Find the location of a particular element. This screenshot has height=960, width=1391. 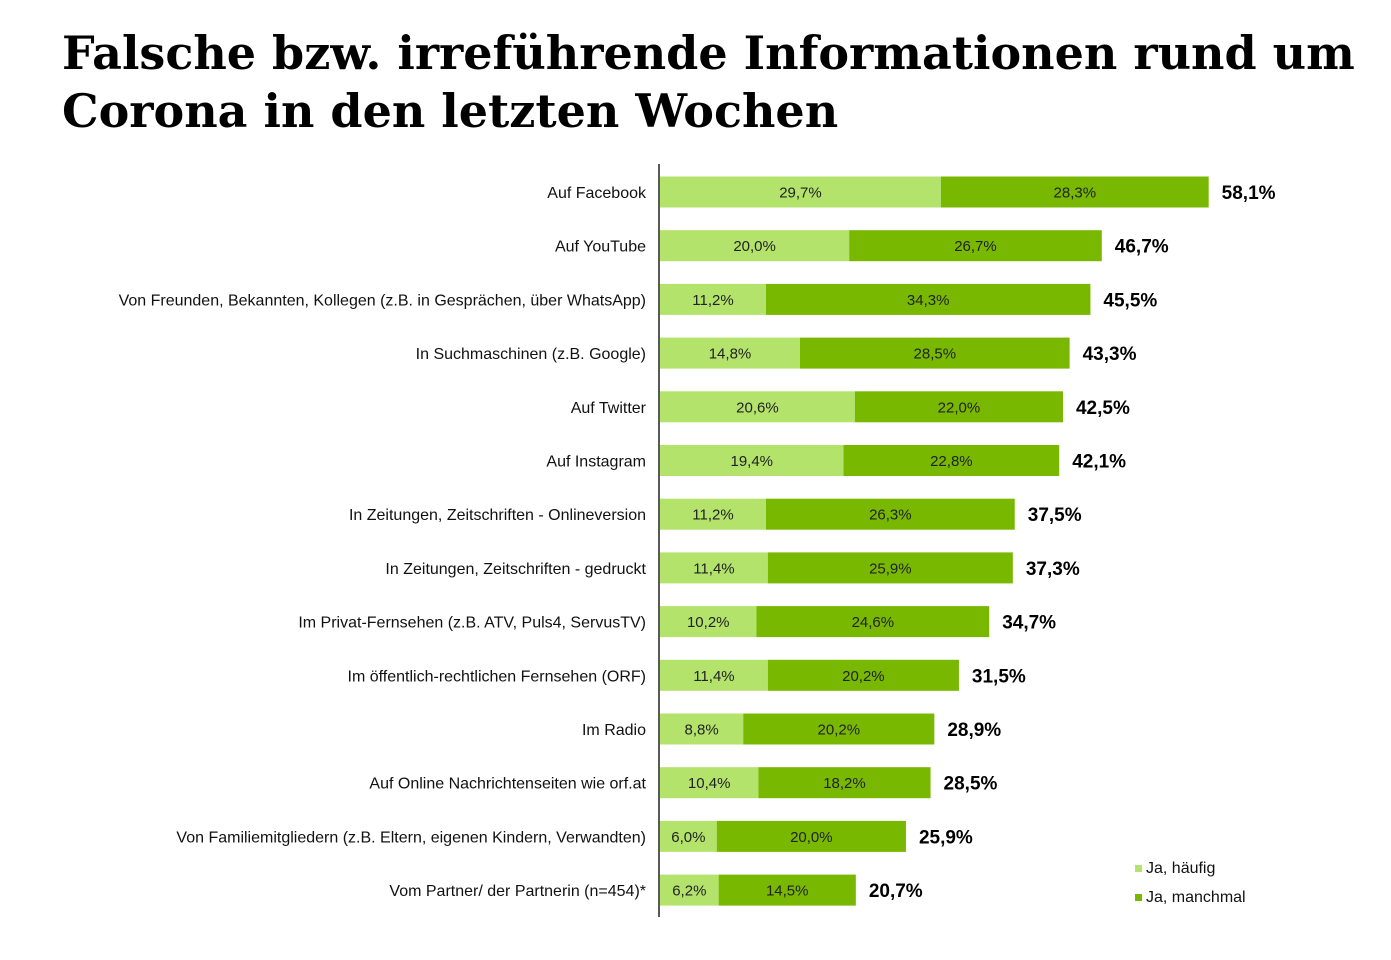

total-label: 45,5% is located at coordinates (1130, 300).